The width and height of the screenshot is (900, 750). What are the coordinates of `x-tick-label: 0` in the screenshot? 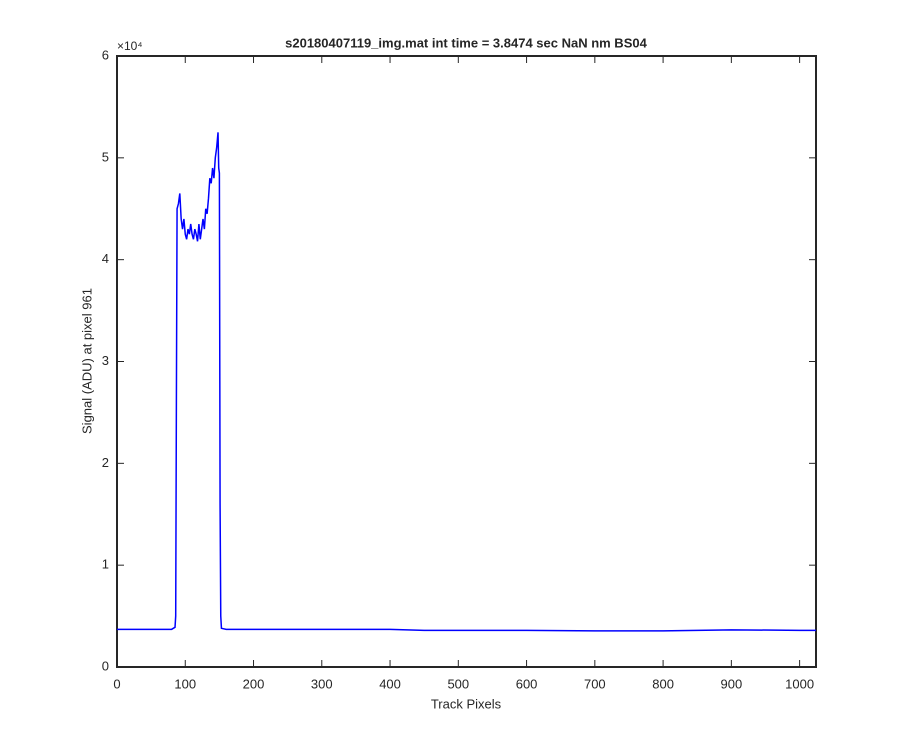 It's located at (116, 683).